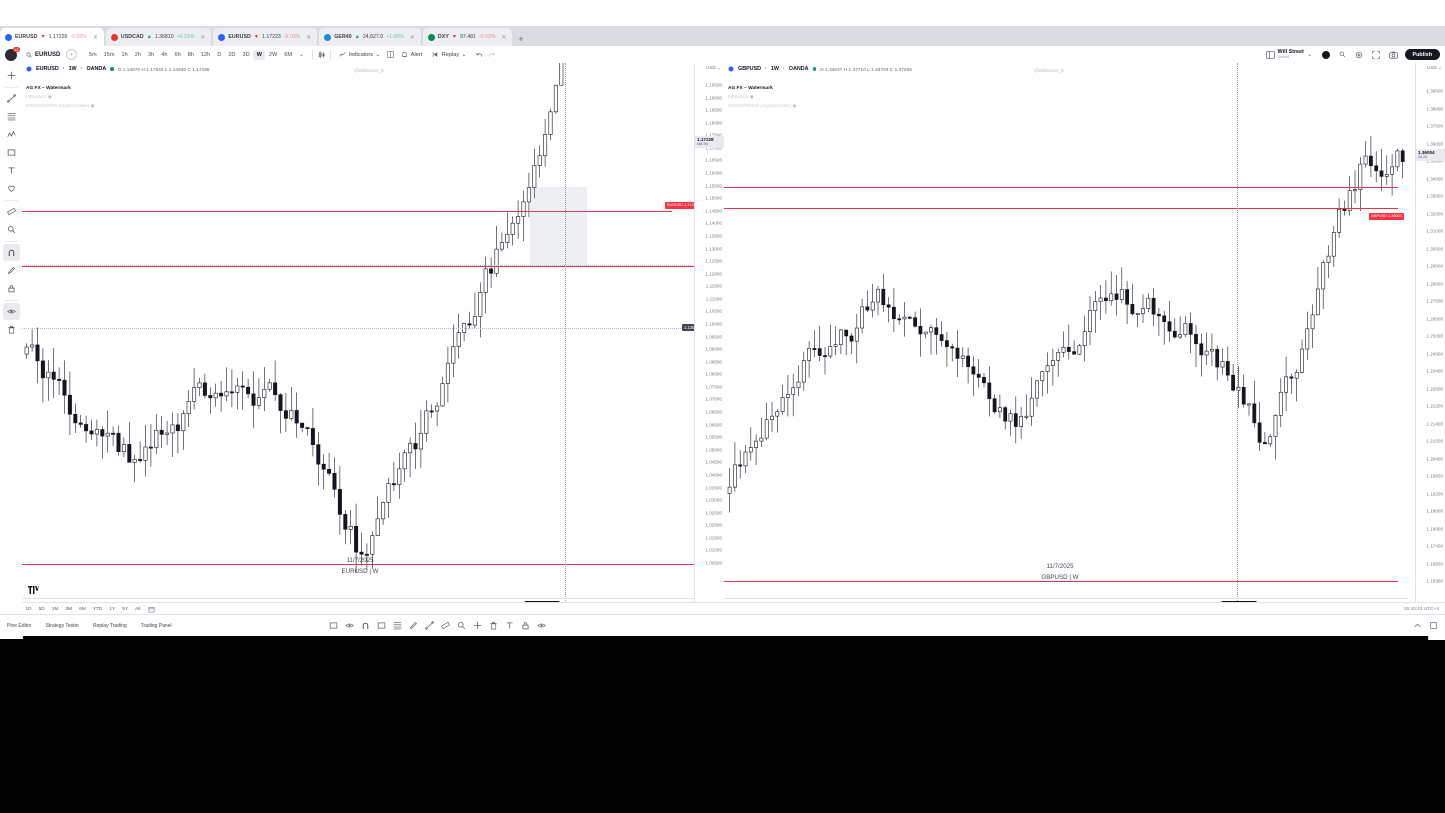 The width and height of the screenshot is (1445, 813). What do you see at coordinates (541, 625) in the screenshot?
I see `eye2-icon` at bounding box center [541, 625].